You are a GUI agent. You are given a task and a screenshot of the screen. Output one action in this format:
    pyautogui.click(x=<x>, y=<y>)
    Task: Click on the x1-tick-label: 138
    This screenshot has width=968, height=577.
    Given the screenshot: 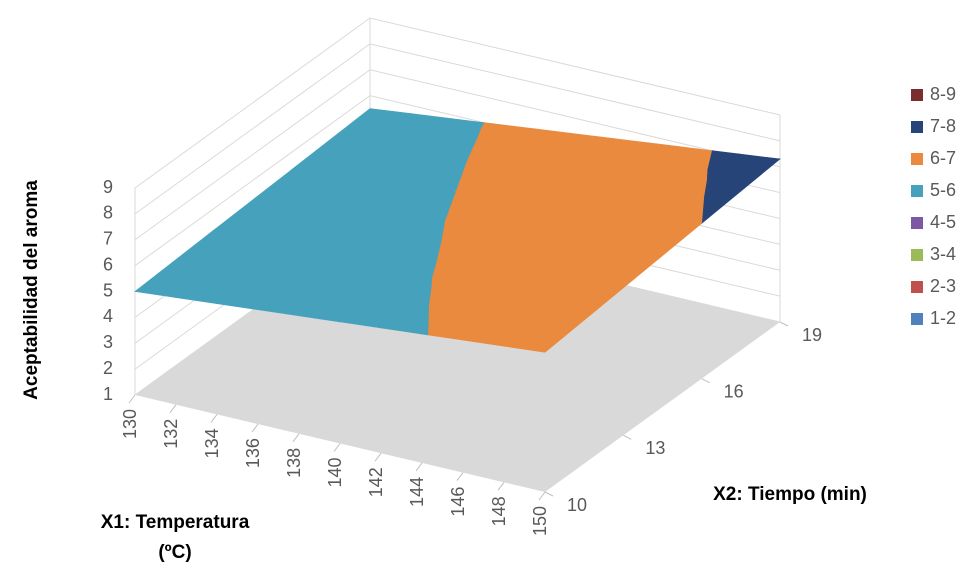 What is the action you would take?
    pyautogui.click(x=294, y=463)
    